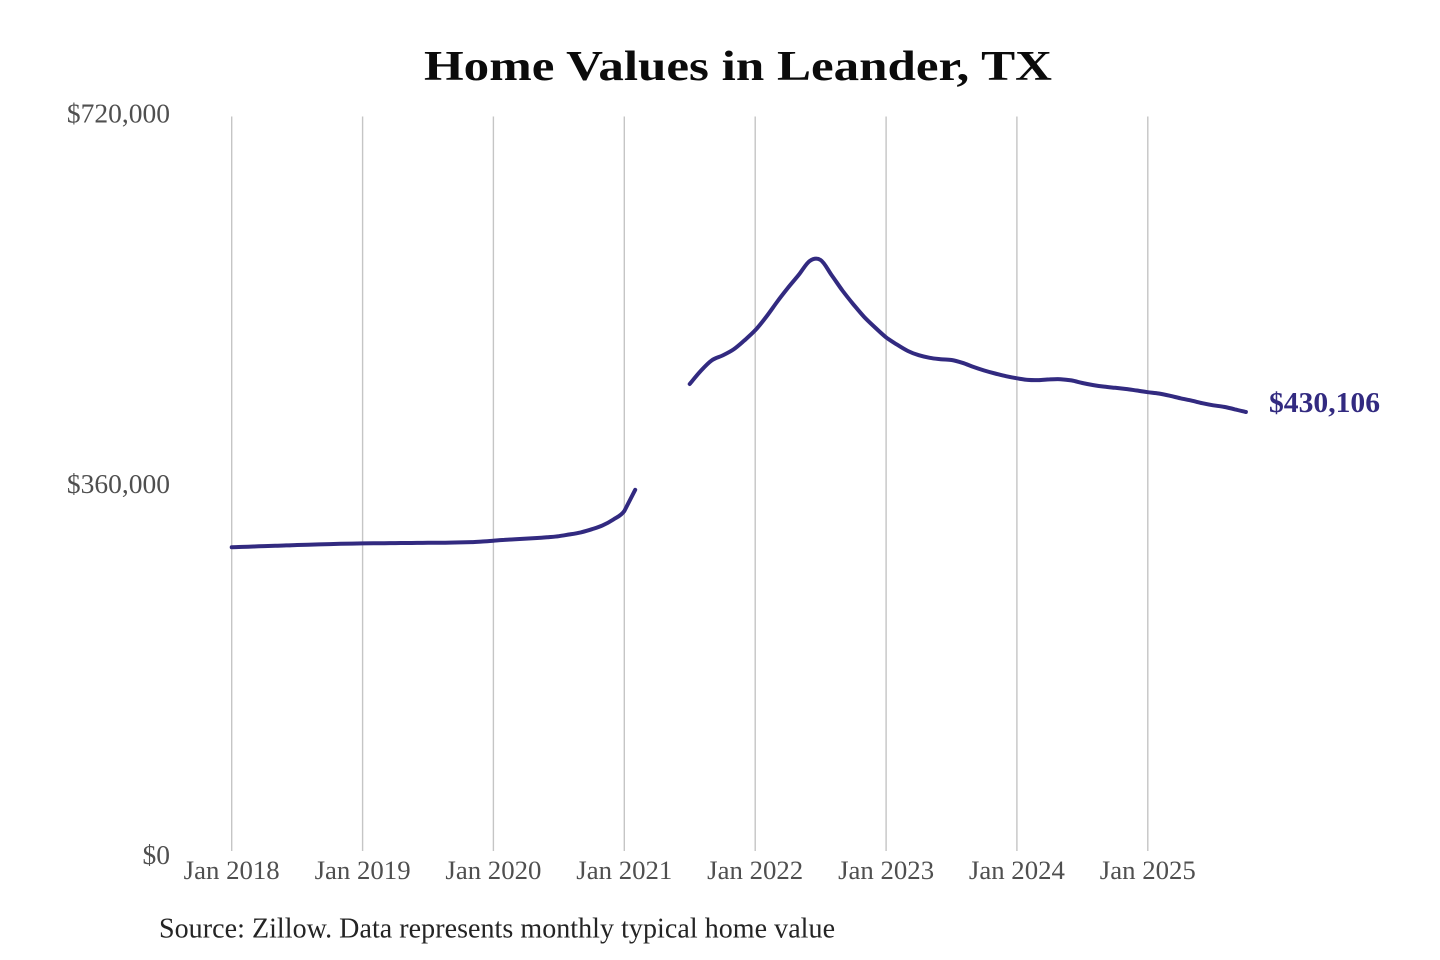 The width and height of the screenshot is (1440, 960). Describe the element at coordinates (1017, 870) in the screenshot. I see `svg-text: Jan 2024` at that location.